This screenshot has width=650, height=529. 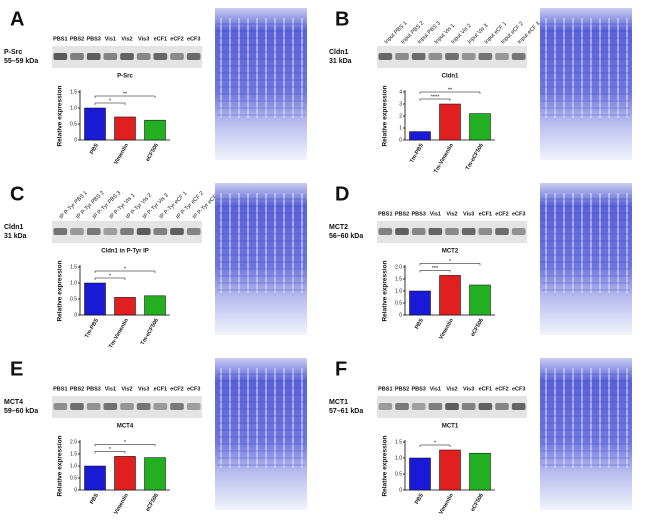 I want to click on x-tick-label: PBS, so click(x=94, y=148).